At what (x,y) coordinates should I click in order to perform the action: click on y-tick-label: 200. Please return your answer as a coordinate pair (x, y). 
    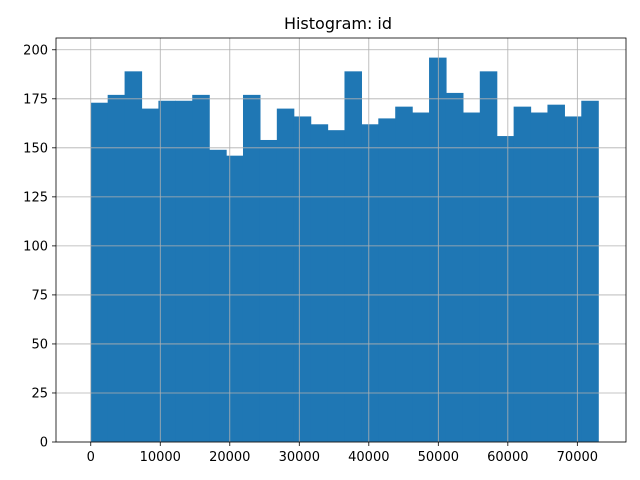
    Looking at the image, I should click on (35, 50).